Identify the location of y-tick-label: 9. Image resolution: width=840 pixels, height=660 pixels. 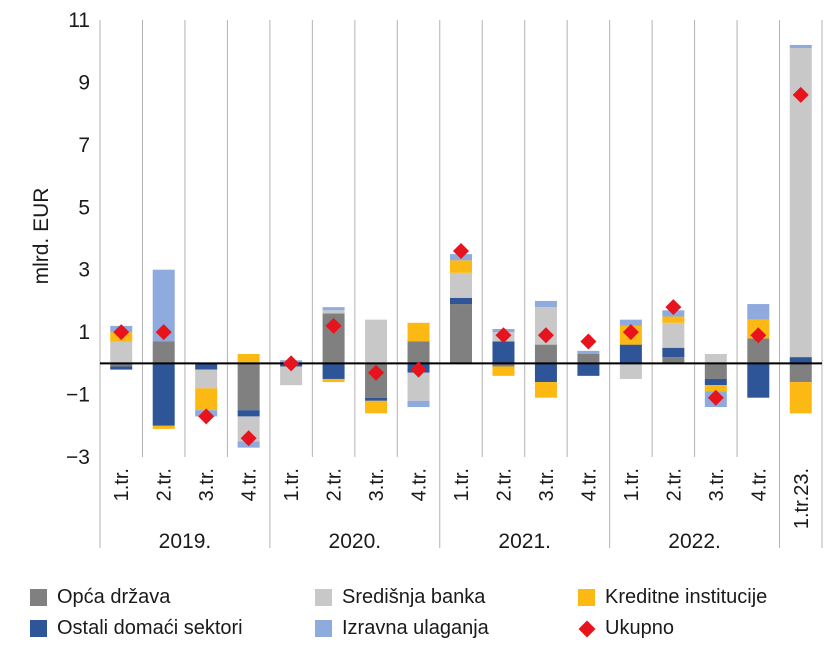
(84, 82).